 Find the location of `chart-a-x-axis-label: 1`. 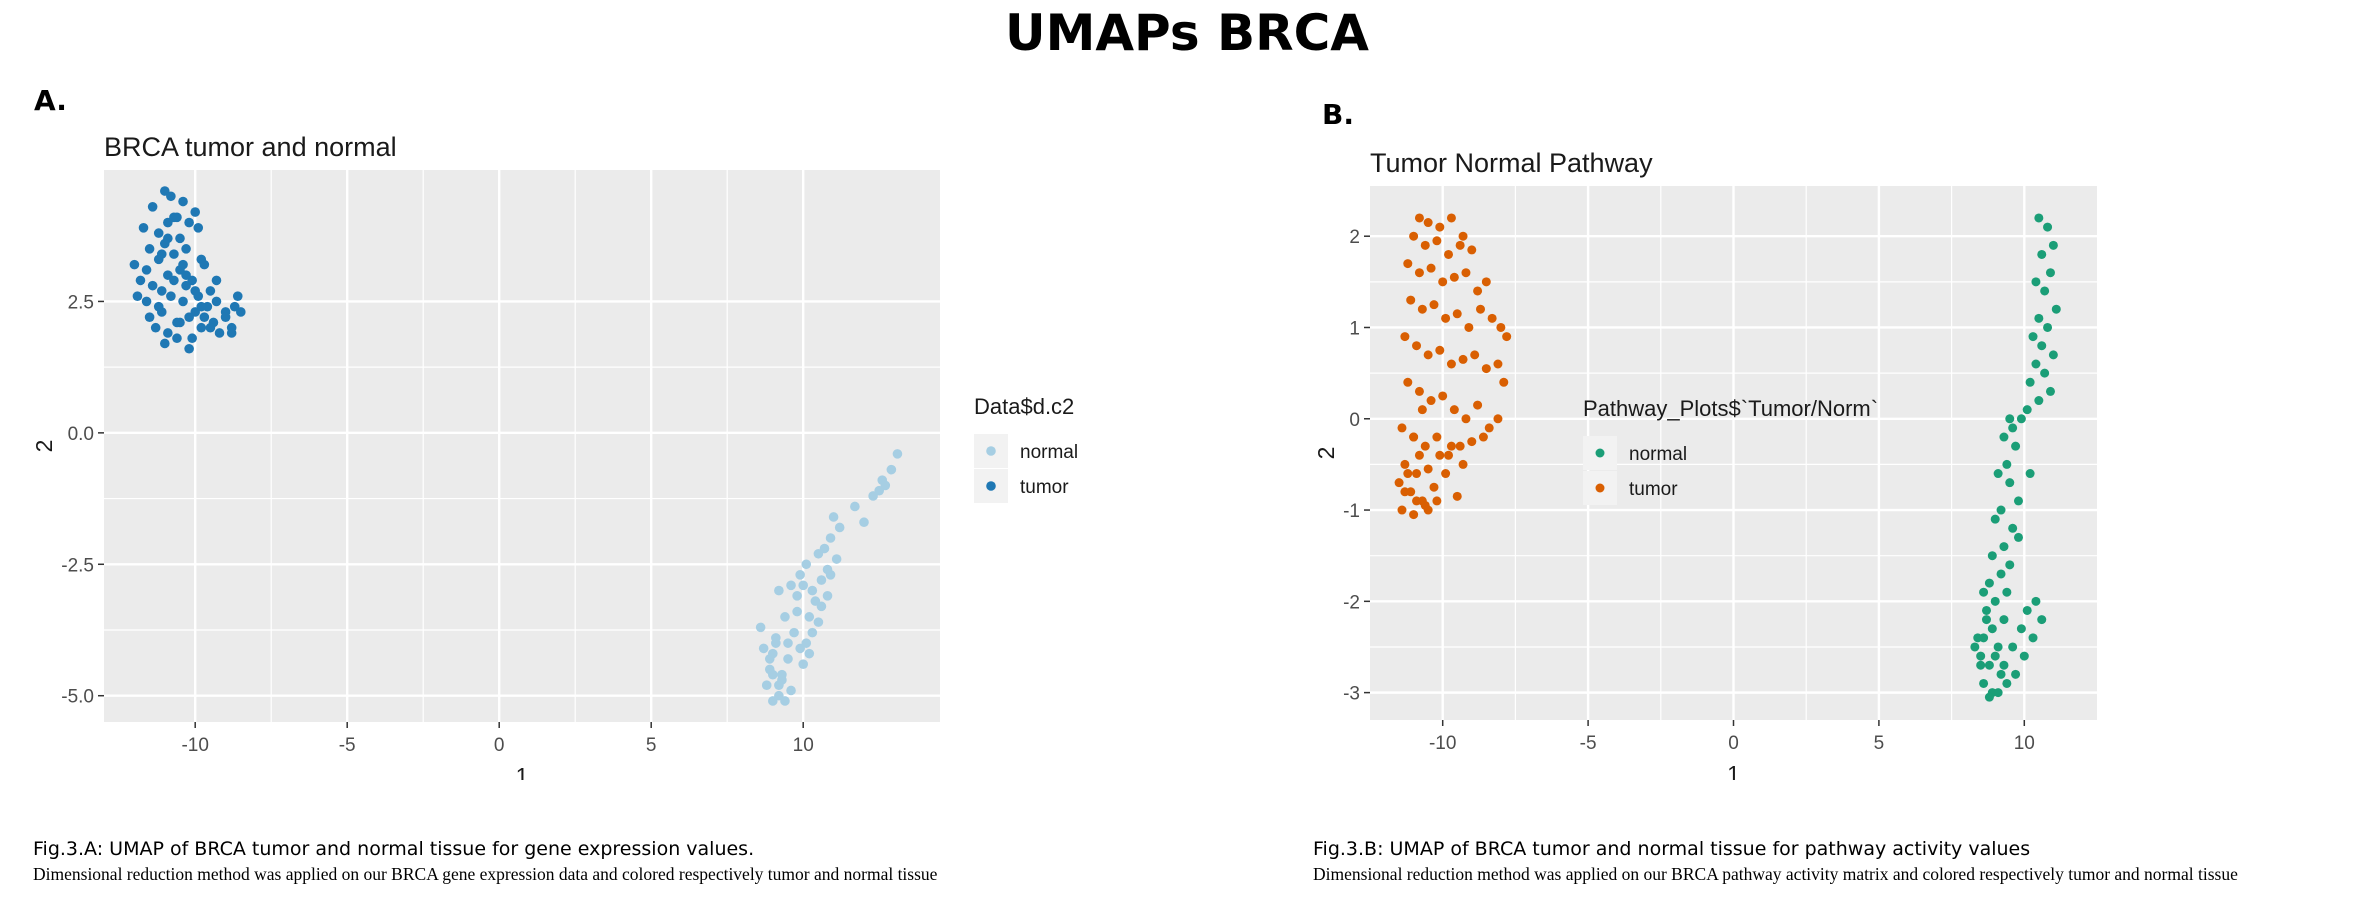

chart-a-x-axis-label: 1 is located at coordinates (522, 771).